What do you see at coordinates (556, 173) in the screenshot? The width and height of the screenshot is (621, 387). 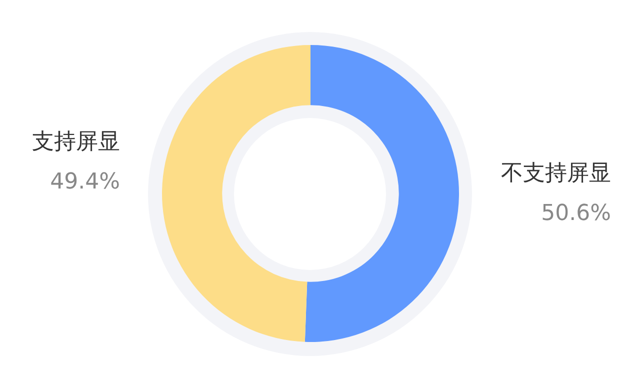 I see `slice-label: 不支持屏显` at bounding box center [556, 173].